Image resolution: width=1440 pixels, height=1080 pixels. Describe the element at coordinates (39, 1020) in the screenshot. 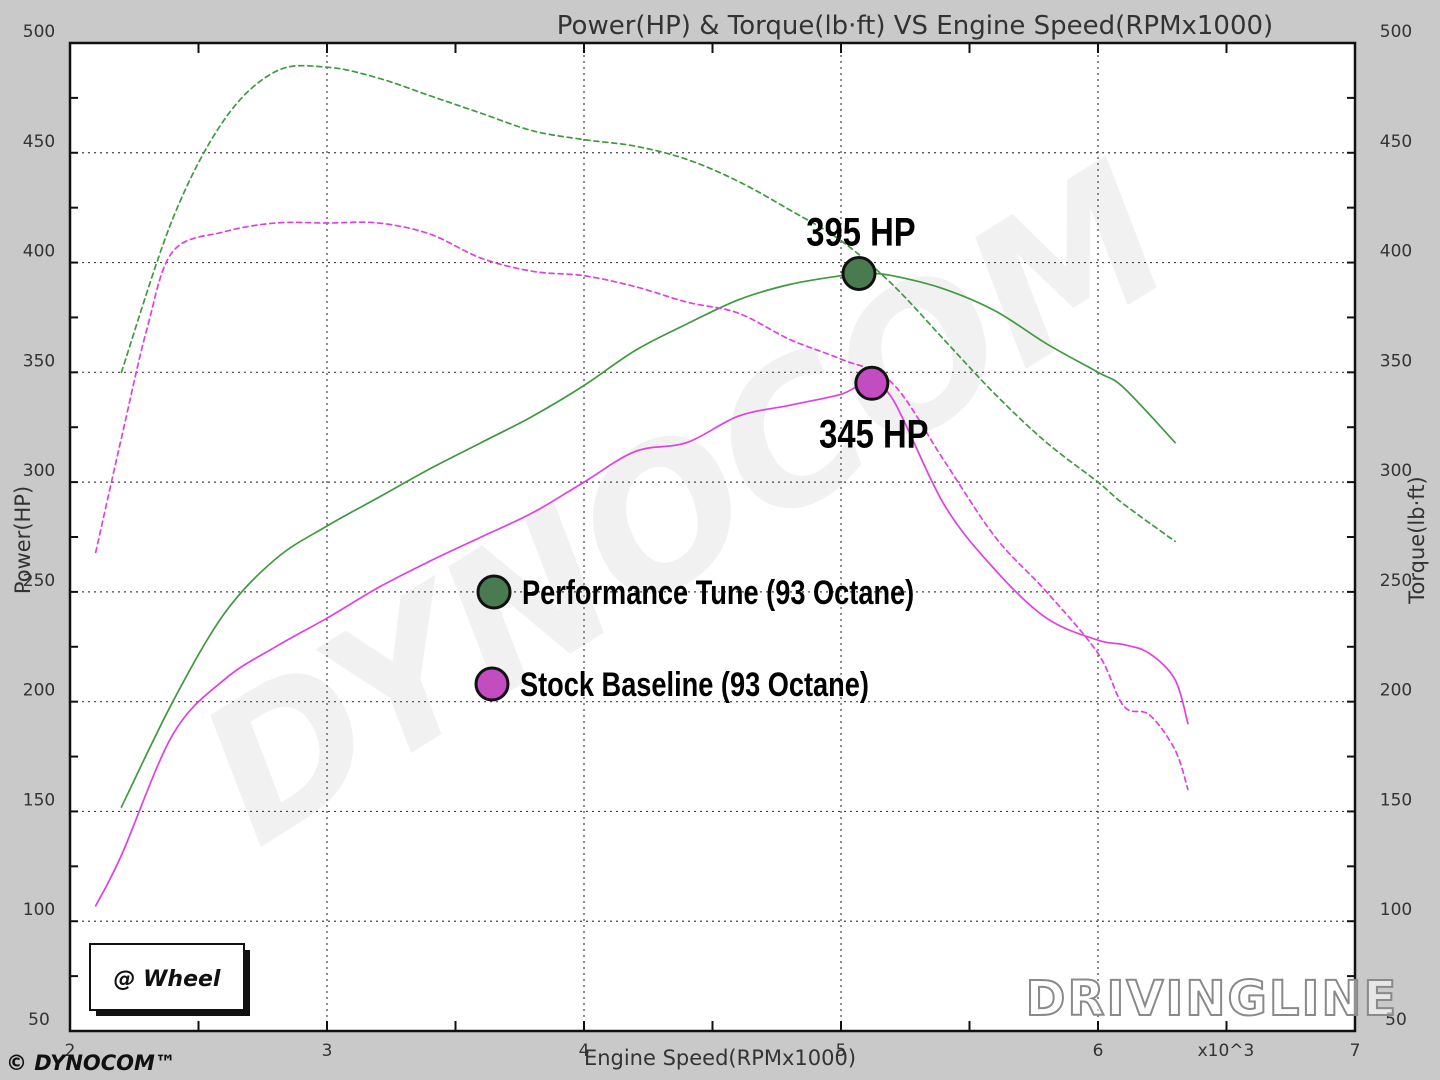

I see `y-left-tick-label-9: 50` at that location.